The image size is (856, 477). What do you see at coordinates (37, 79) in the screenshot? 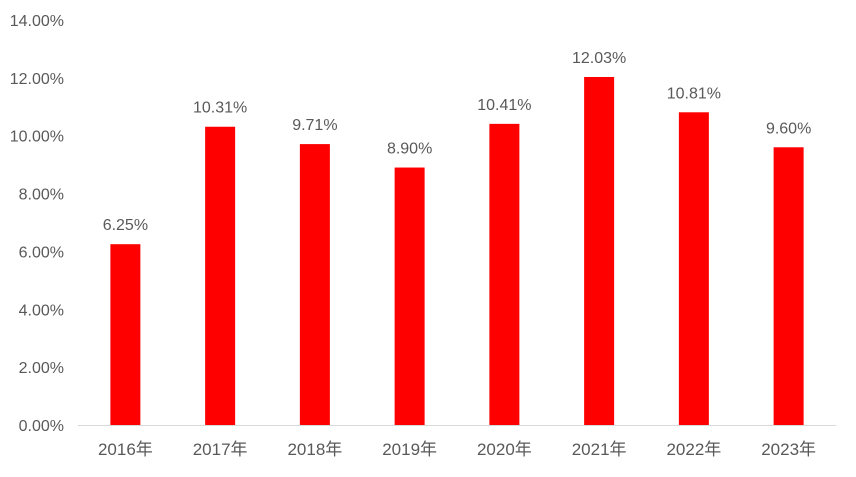
I see `y-tick-label: 12.00%` at bounding box center [37, 79].